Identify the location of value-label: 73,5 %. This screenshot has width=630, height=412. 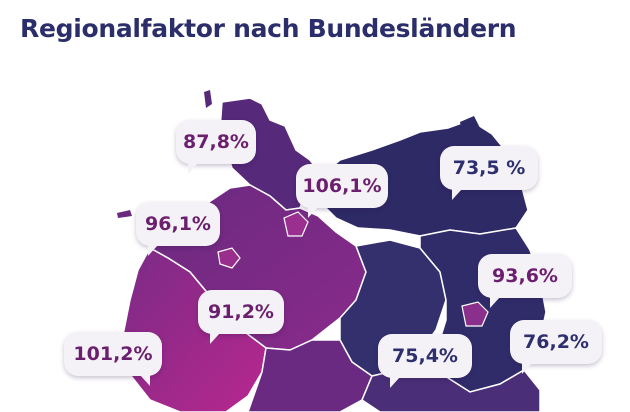
(489, 168).